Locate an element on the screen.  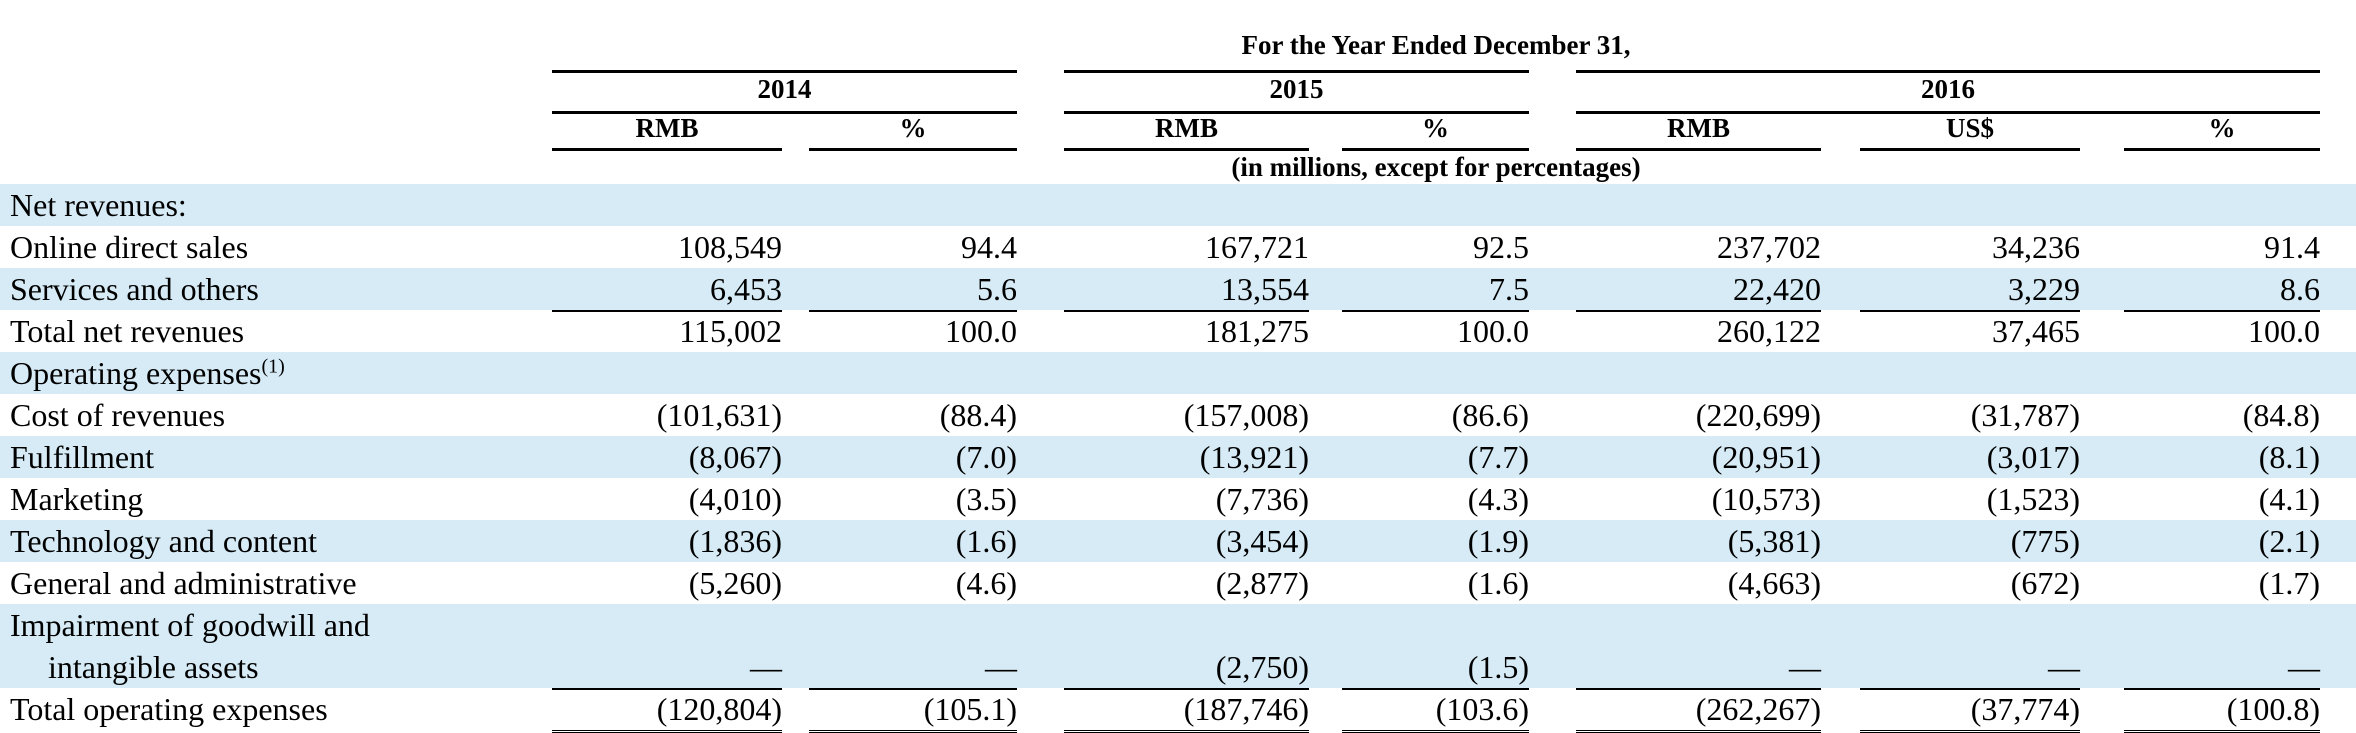
table-cell: (10,573) is located at coordinates (1766, 499).